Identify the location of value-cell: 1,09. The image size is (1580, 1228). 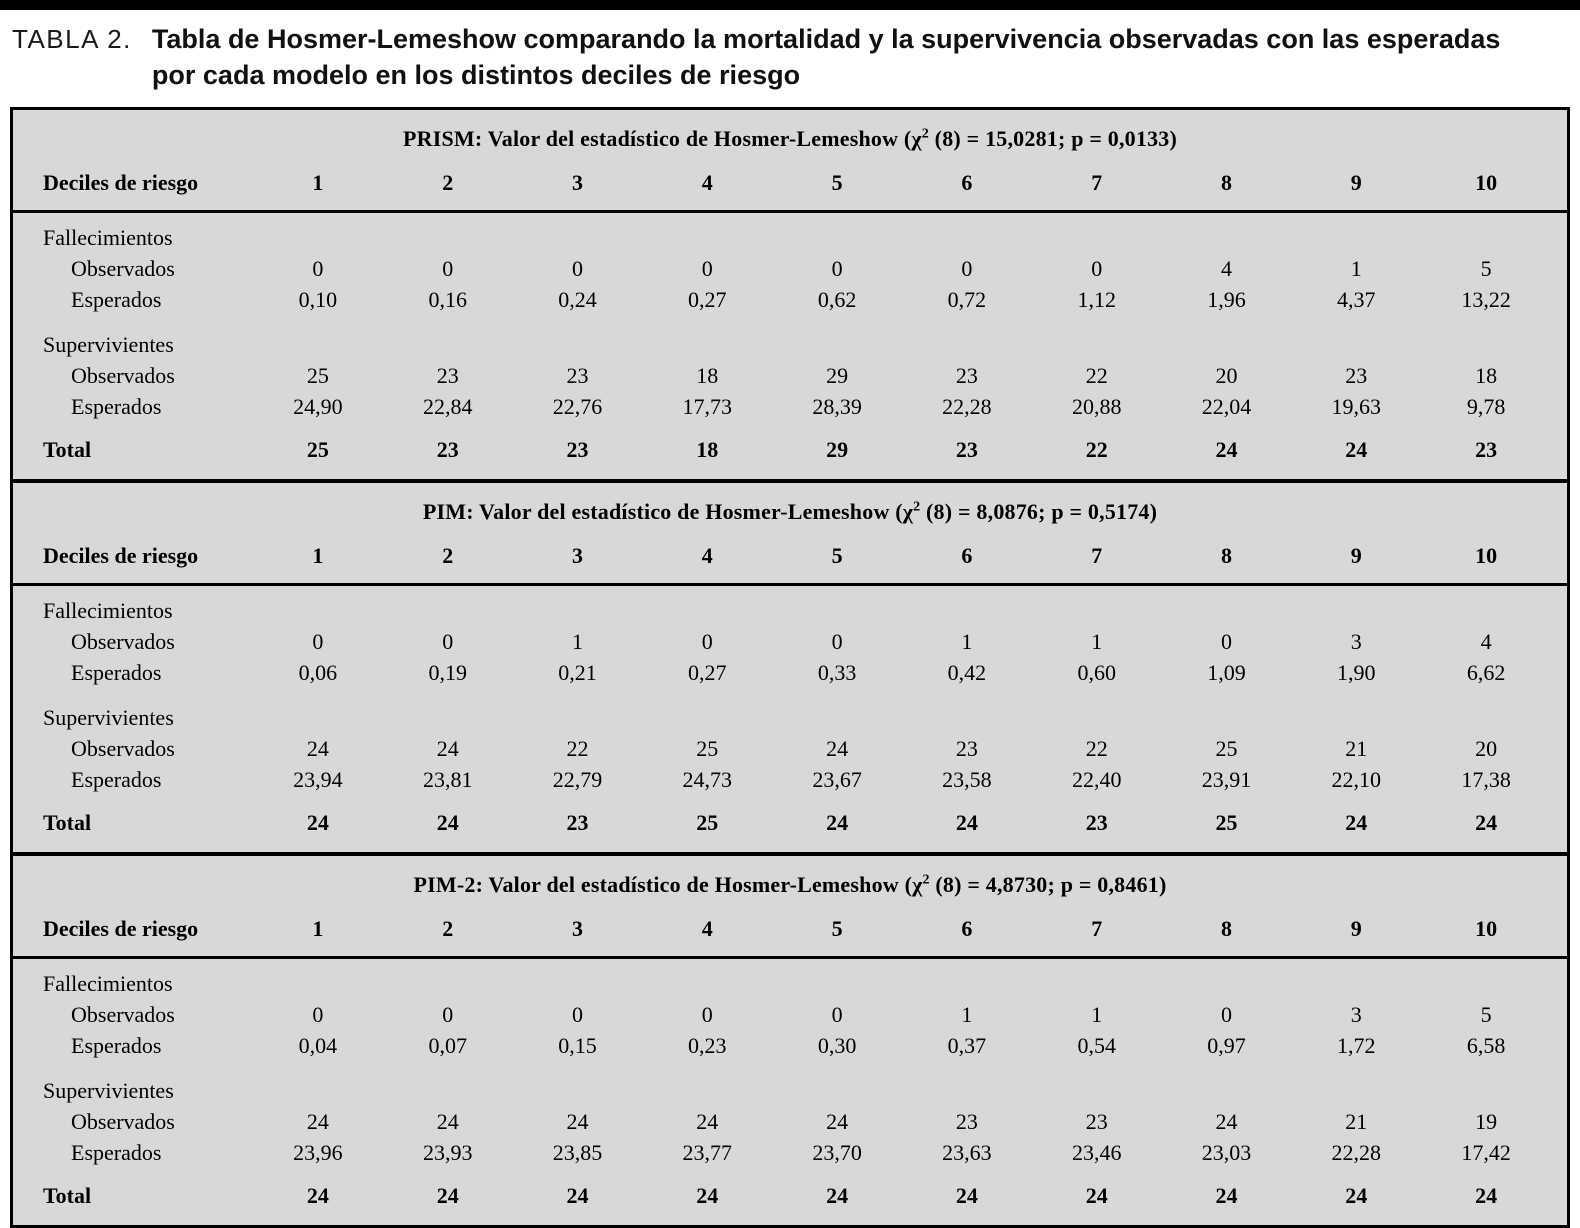
(1226, 673).